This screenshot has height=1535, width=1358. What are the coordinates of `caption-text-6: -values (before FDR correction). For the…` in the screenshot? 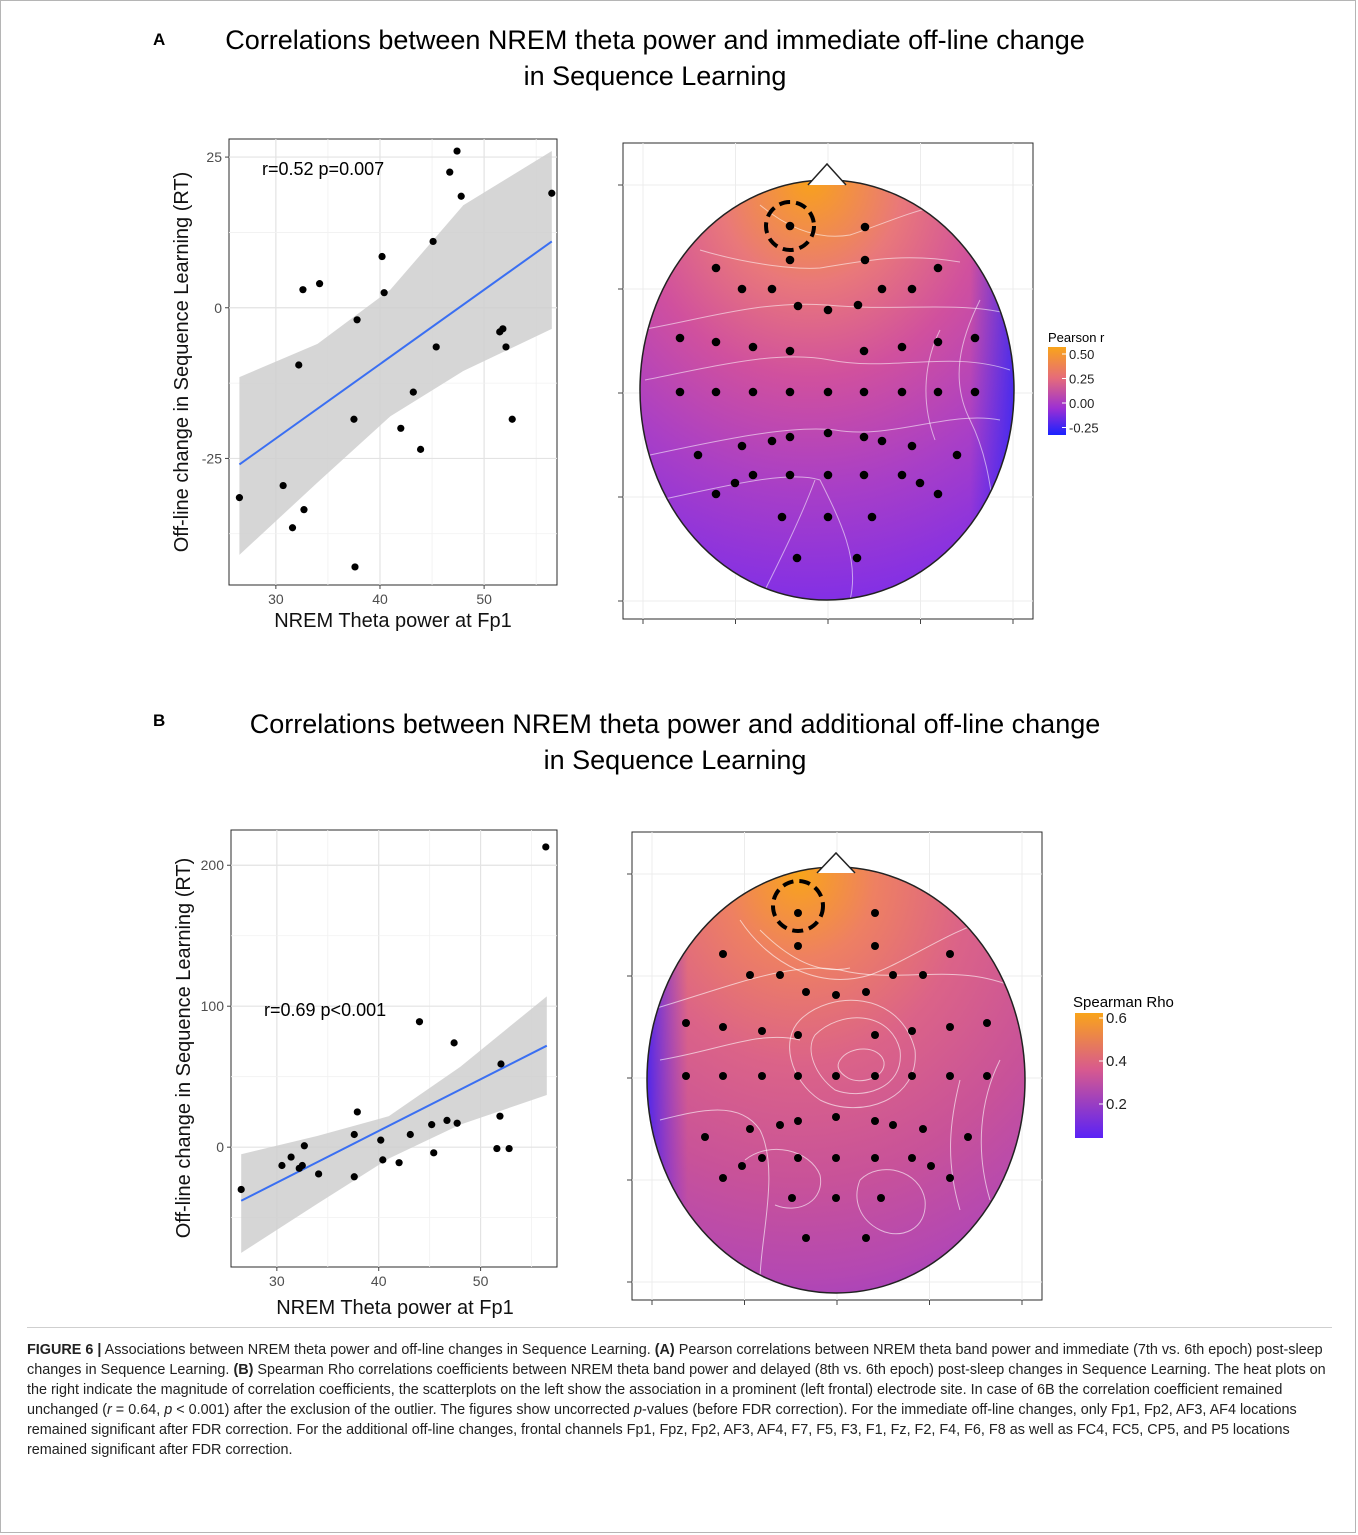 It's located at (662, 1430).